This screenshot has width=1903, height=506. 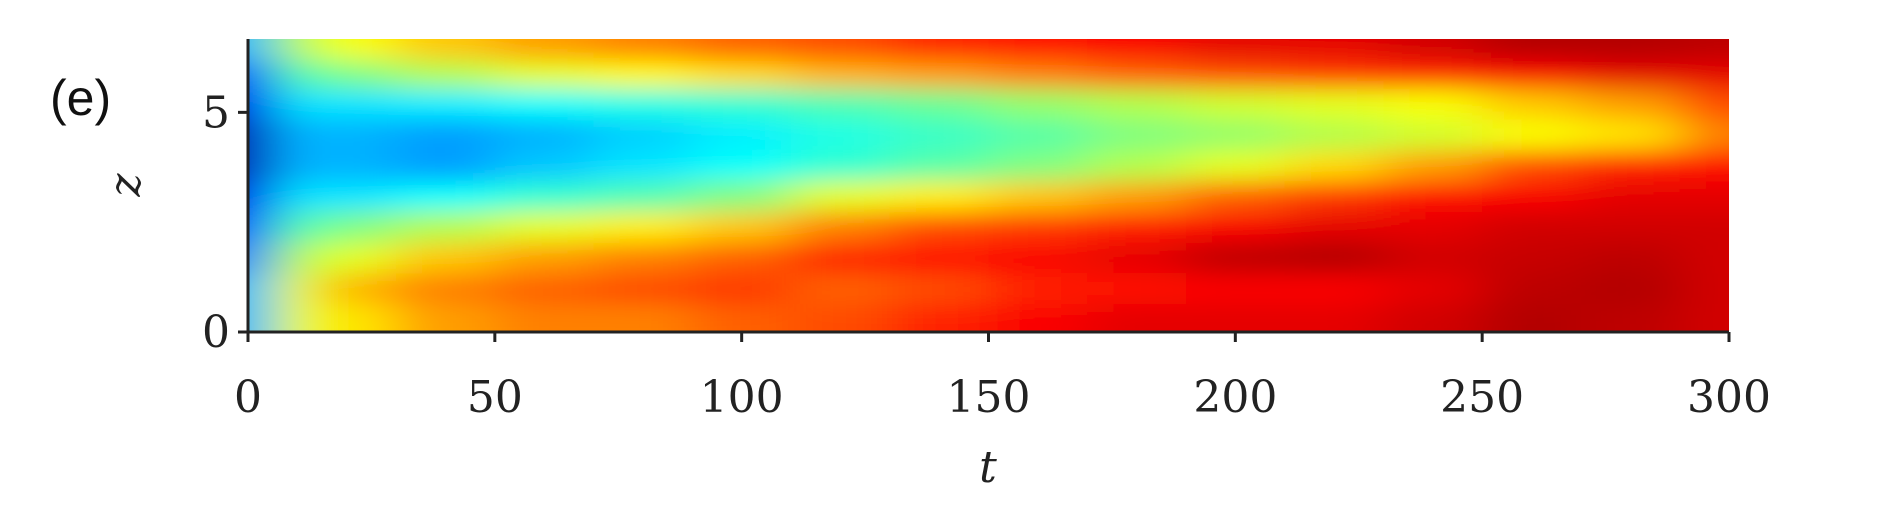 What do you see at coordinates (495, 397) in the screenshot?
I see `x-tick-label: 50` at bounding box center [495, 397].